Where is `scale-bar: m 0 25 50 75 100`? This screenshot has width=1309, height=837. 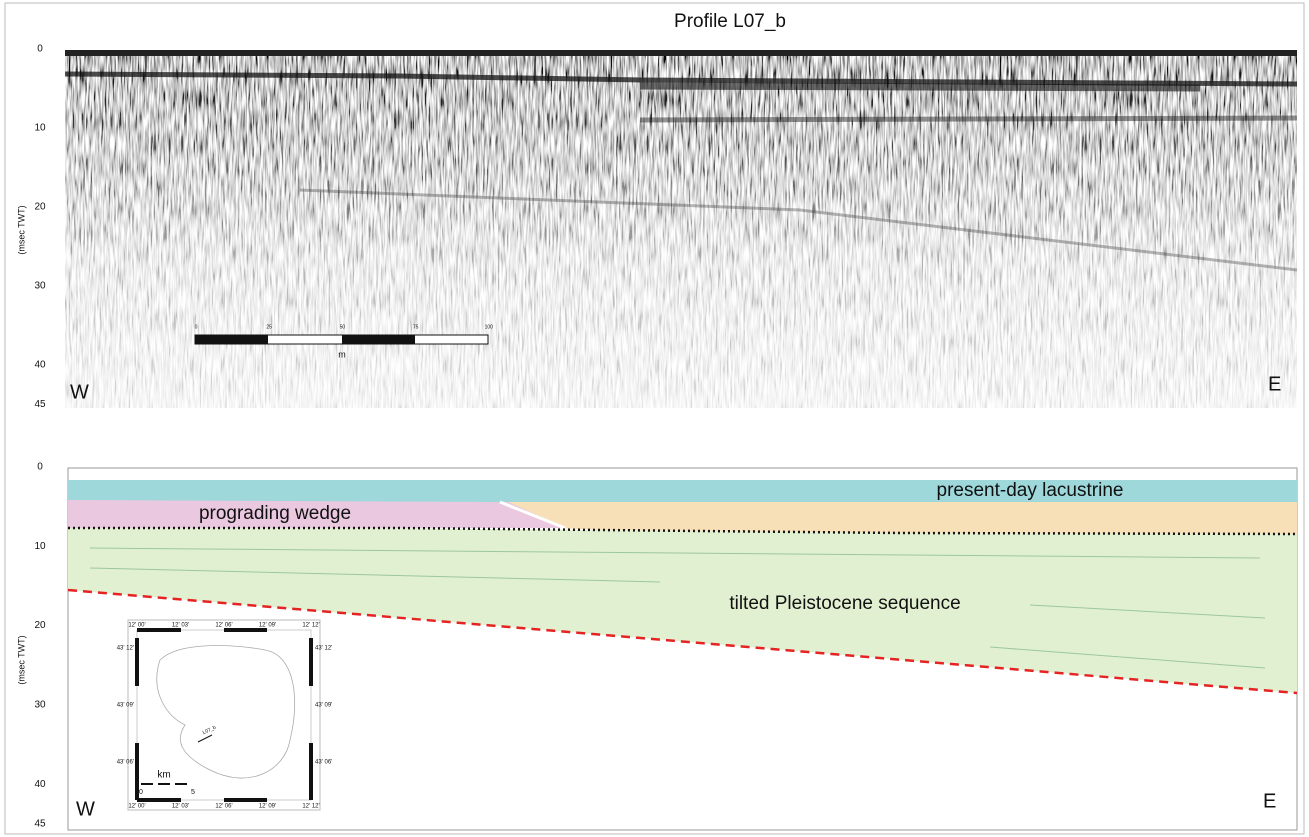 scale-bar: m 0 25 50 75 100 is located at coordinates (344, 341).